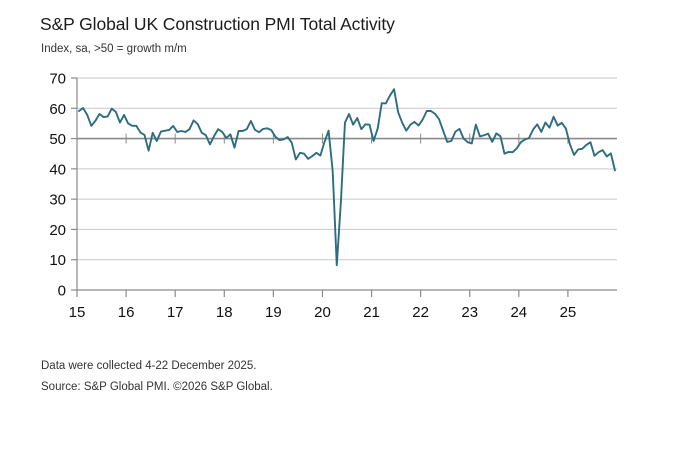  What do you see at coordinates (518, 312) in the screenshot?
I see `x-axis-tick-label: 24` at bounding box center [518, 312].